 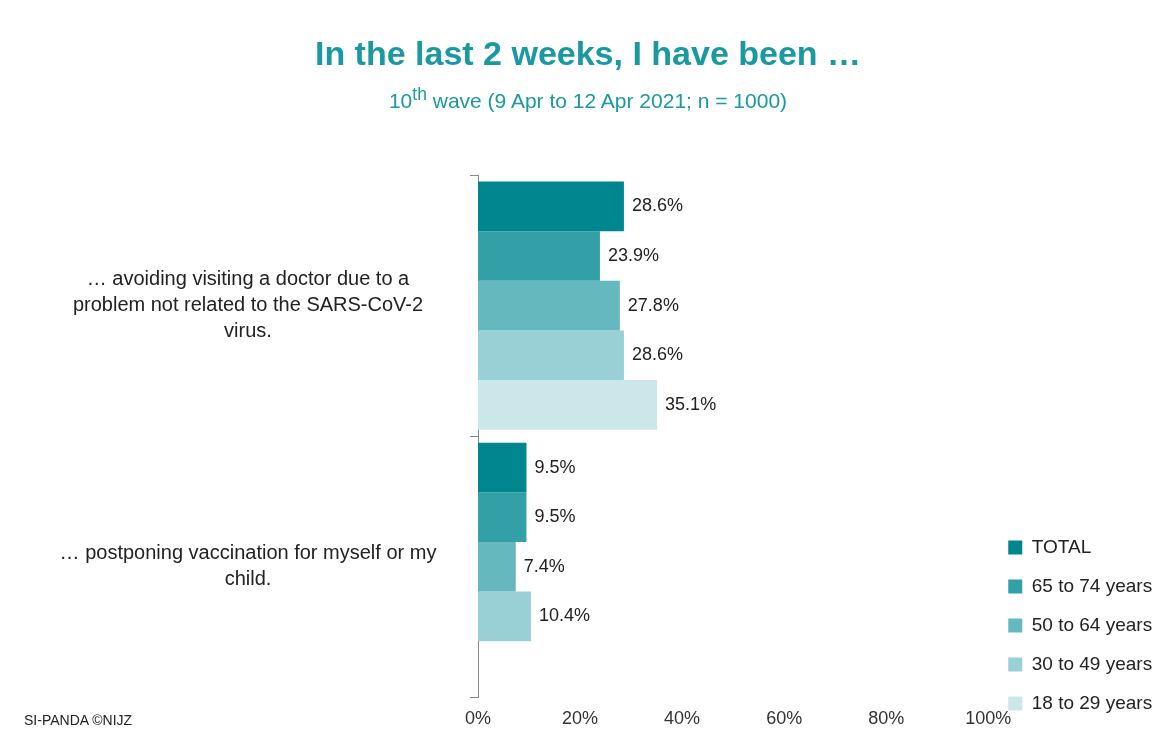 What do you see at coordinates (544, 565) in the screenshot?
I see `data-label: 7.4%` at bounding box center [544, 565].